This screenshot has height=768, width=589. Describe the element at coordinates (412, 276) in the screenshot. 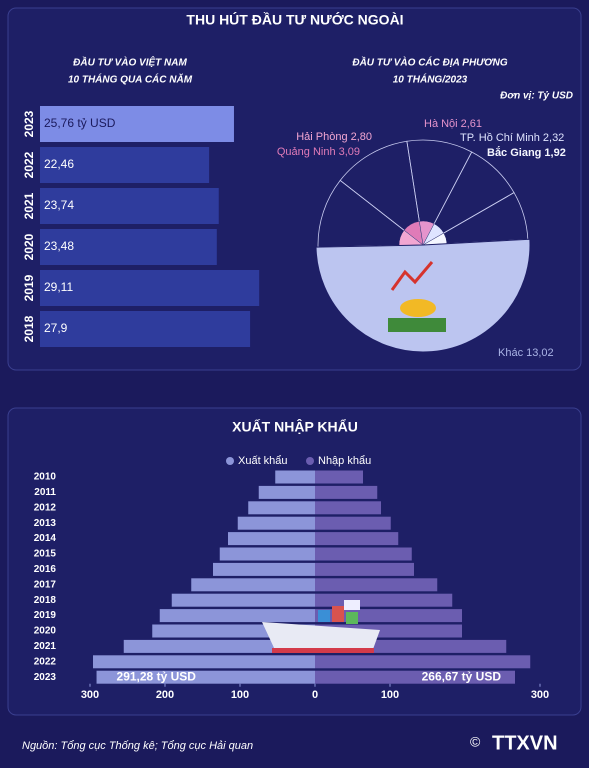

I see `arrow-icon` at that location.